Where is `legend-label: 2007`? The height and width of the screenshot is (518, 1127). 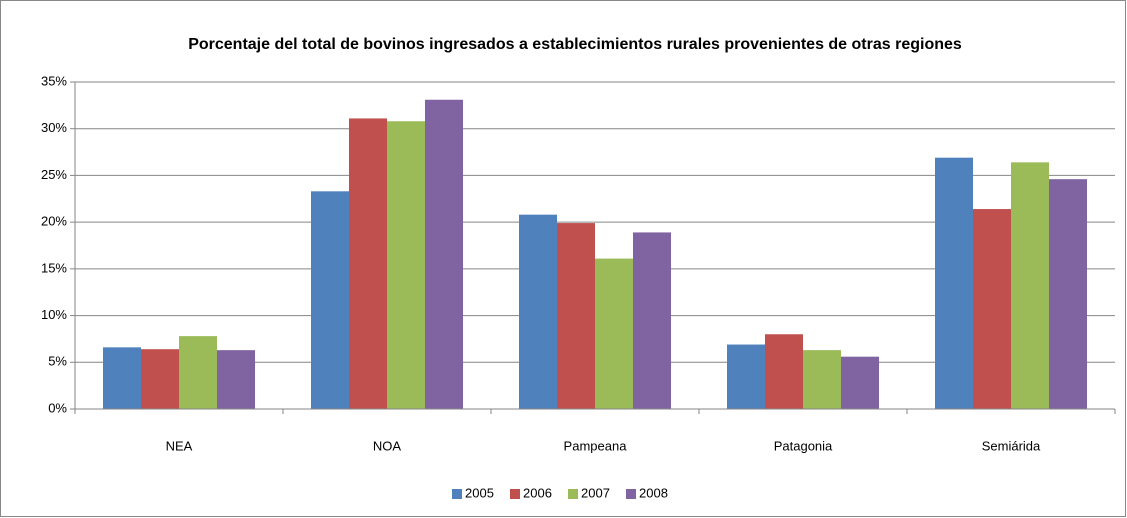 legend-label: 2007 is located at coordinates (595, 492).